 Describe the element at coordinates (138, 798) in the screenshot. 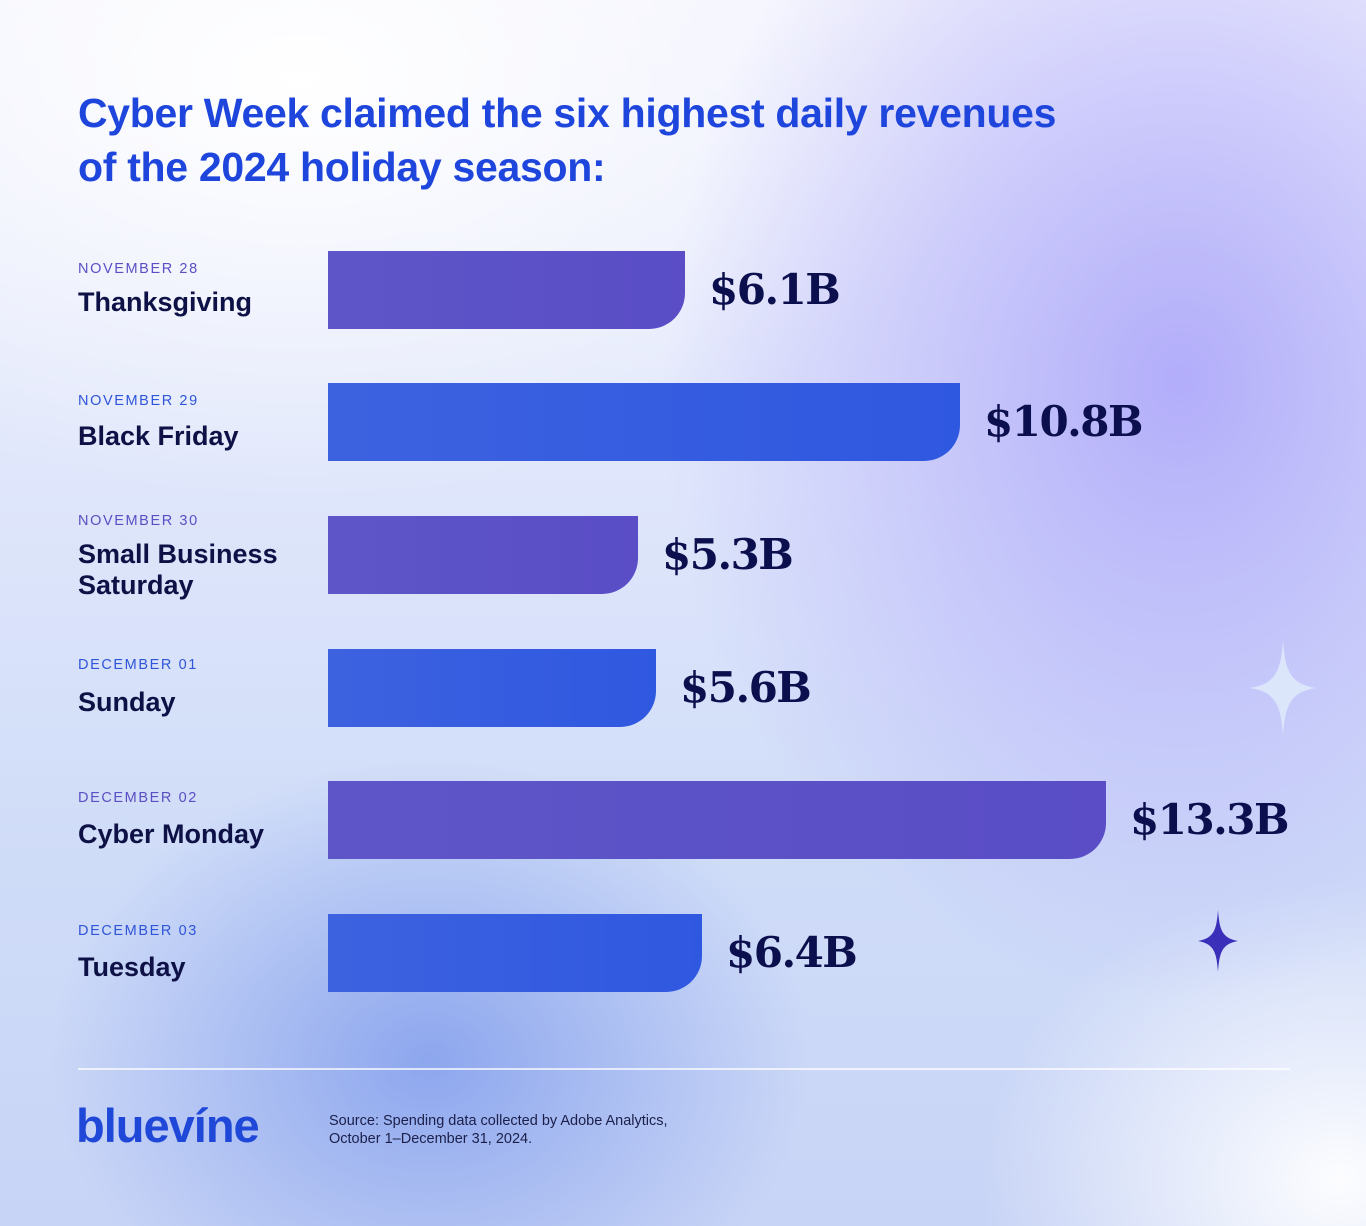

I see `date-label: DECEMBER 02` at that location.